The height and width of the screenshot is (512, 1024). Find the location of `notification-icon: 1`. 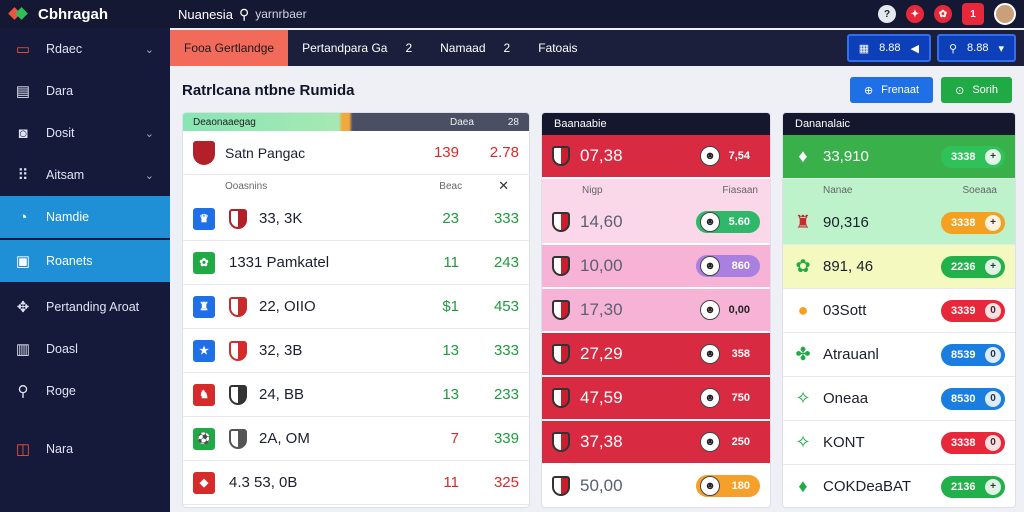

notification-icon: 1 is located at coordinates (973, 14).